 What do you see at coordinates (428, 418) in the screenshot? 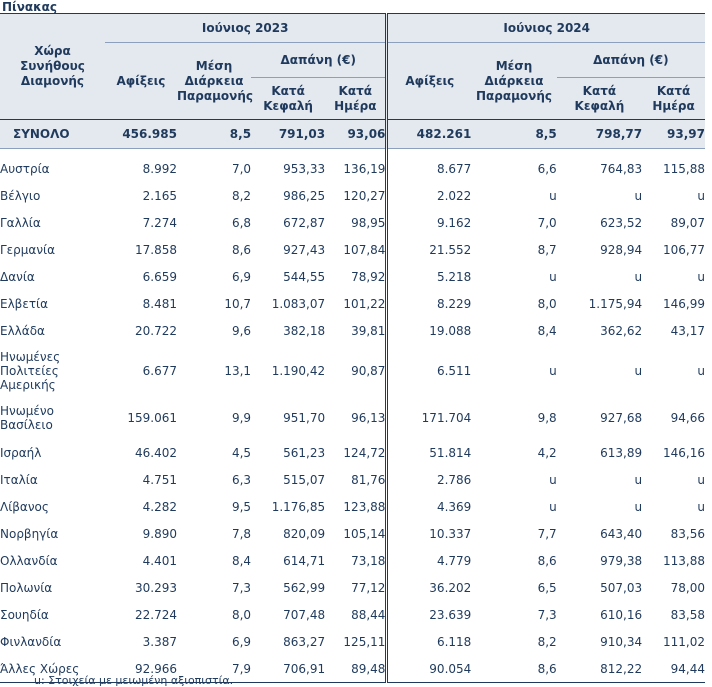
I see `arrivals-2024-cell: 171.704` at bounding box center [428, 418].